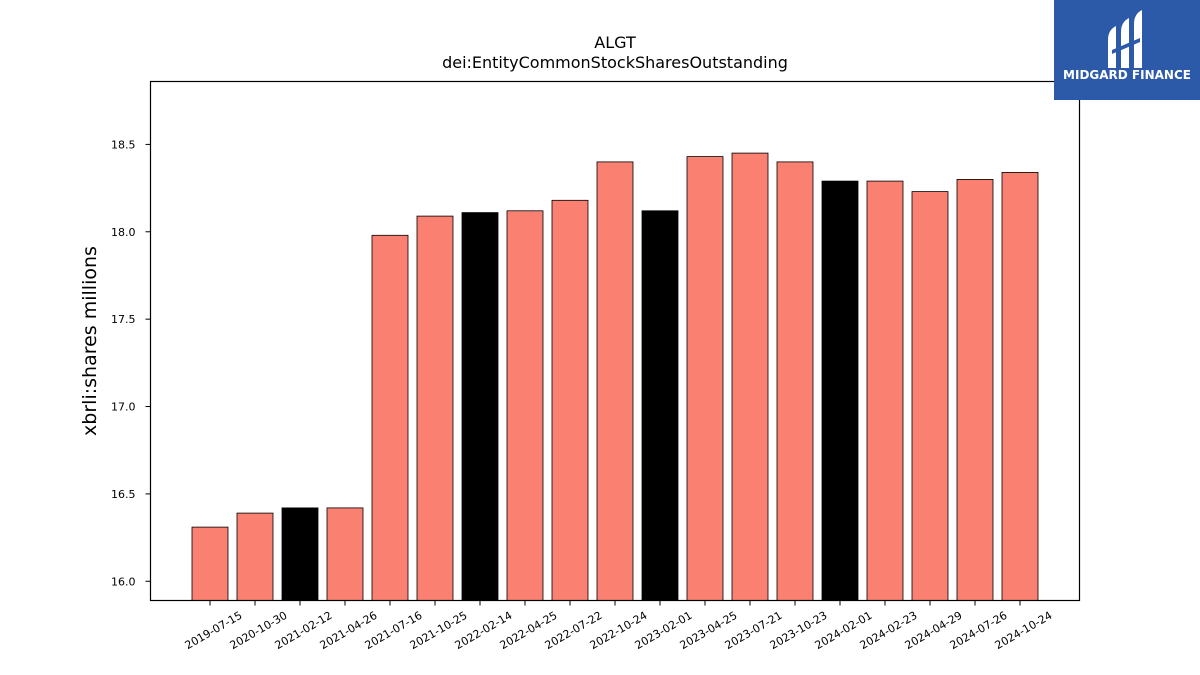 This screenshot has width=1200, height=675. Describe the element at coordinates (615, 62) in the screenshot. I see `chart-subtitle: dei:EntityCommonStockSharesOutstanding` at that location.